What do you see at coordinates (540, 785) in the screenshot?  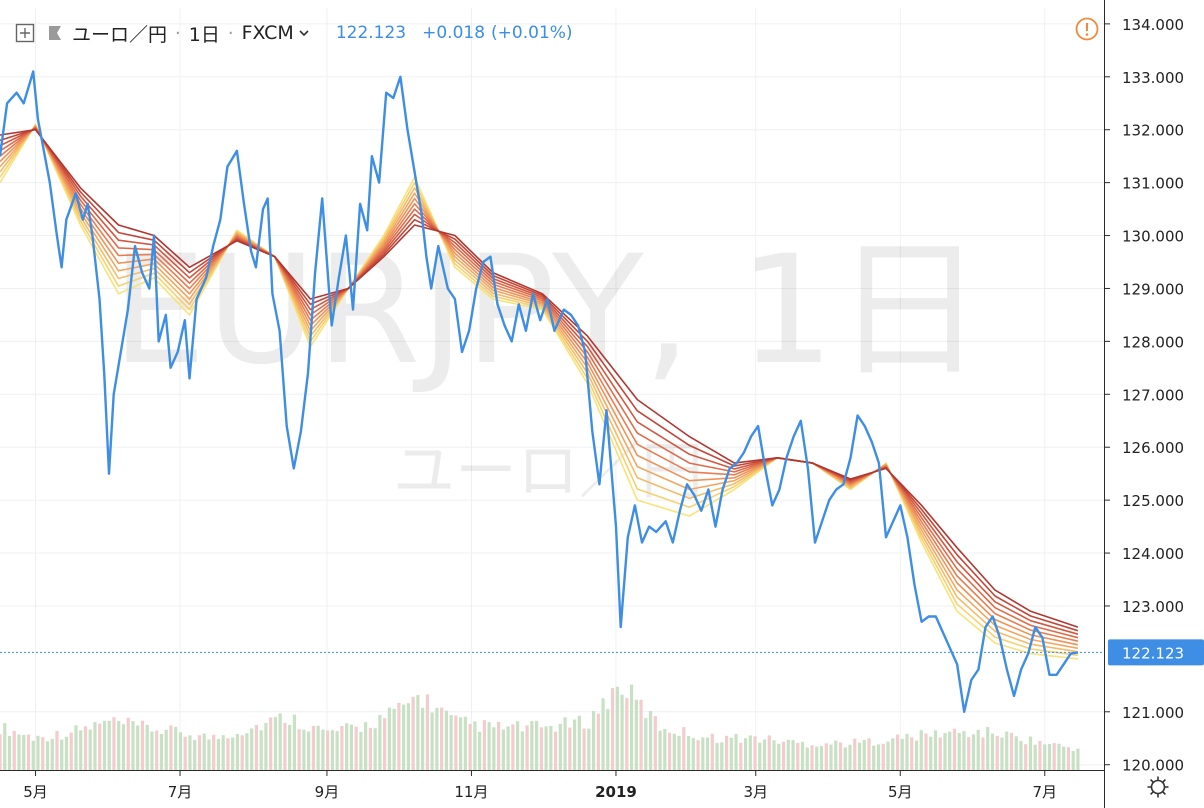 I see `x-axis-ticks: 5月 7月 9月 11月 2019 3月 5月 7月` at bounding box center [540, 785].